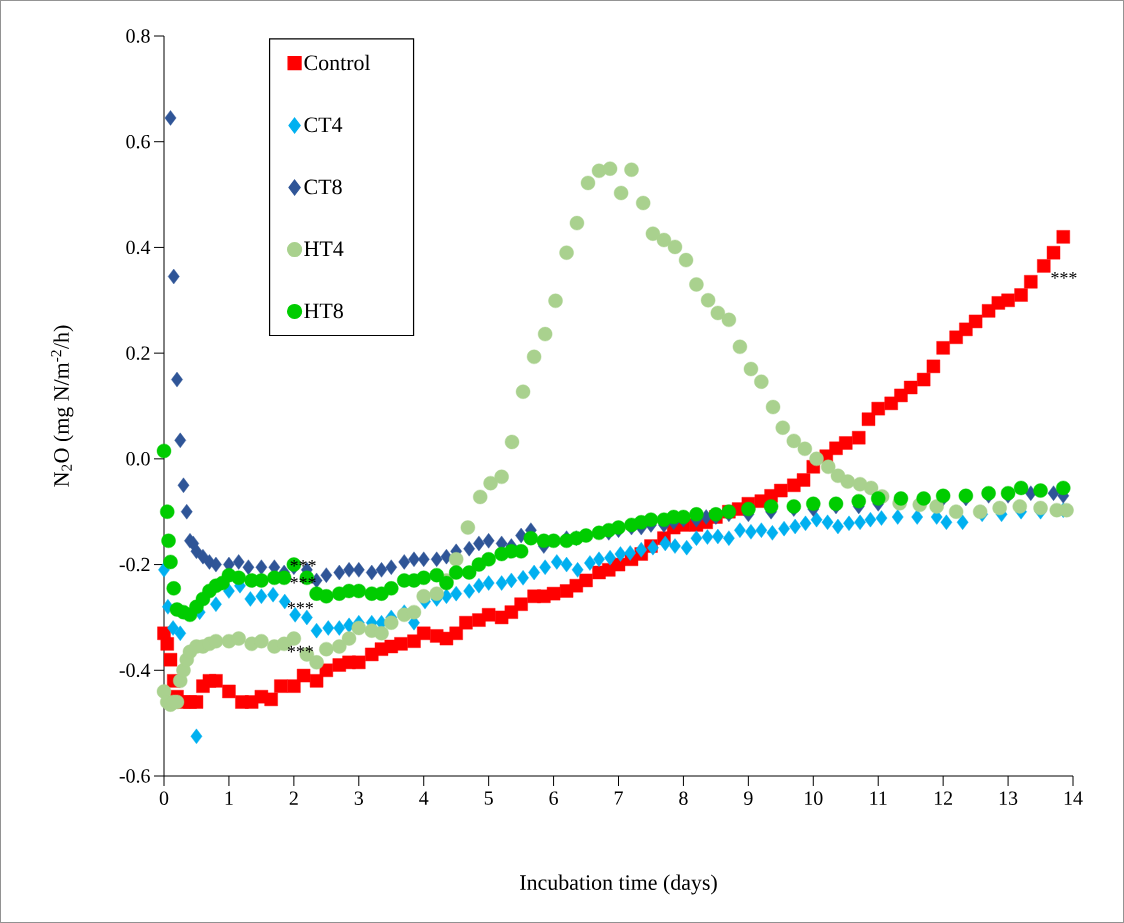 The height and width of the screenshot is (923, 1124). Describe the element at coordinates (683, 798) in the screenshot. I see `x-tick-label: 8` at that location.